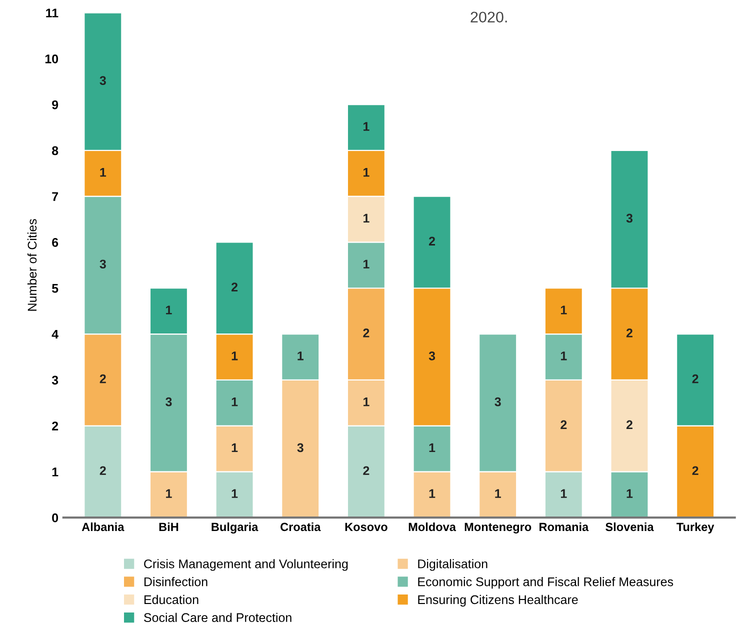  What do you see at coordinates (432, 527) in the screenshot?
I see `x-tick-label: Moldova` at bounding box center [432, 527].